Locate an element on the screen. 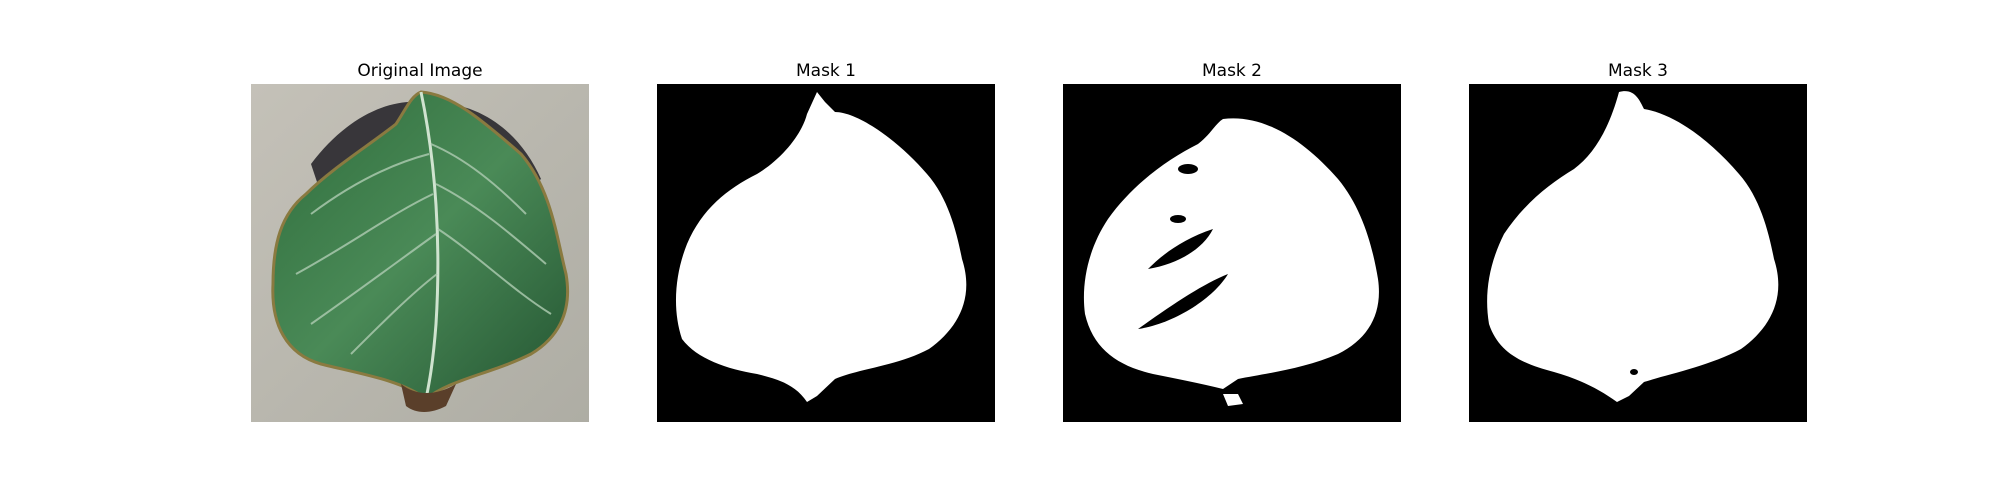 This screenshot has height=500, width=2000. panel-title: Mask 3 is located at coordinates (1637, 71).